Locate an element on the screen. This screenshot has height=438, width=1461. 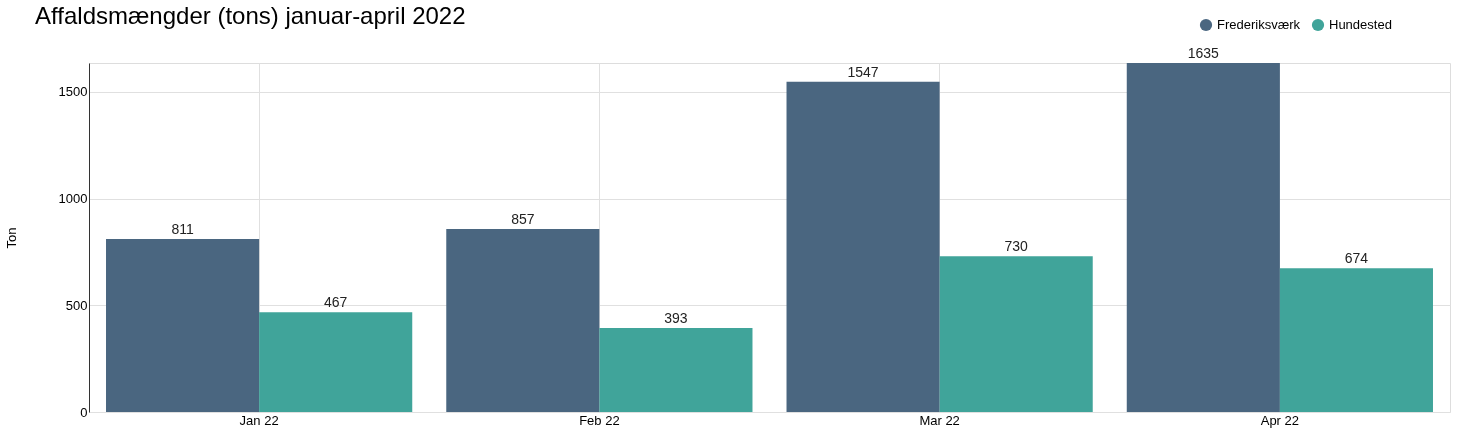
data-label: 730 is located at coordinates (1016, 246).